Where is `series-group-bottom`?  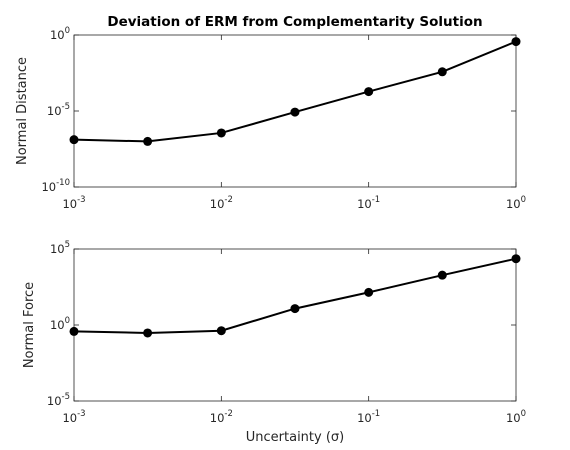
series-group-bottom is located at coordinates (295, 295).